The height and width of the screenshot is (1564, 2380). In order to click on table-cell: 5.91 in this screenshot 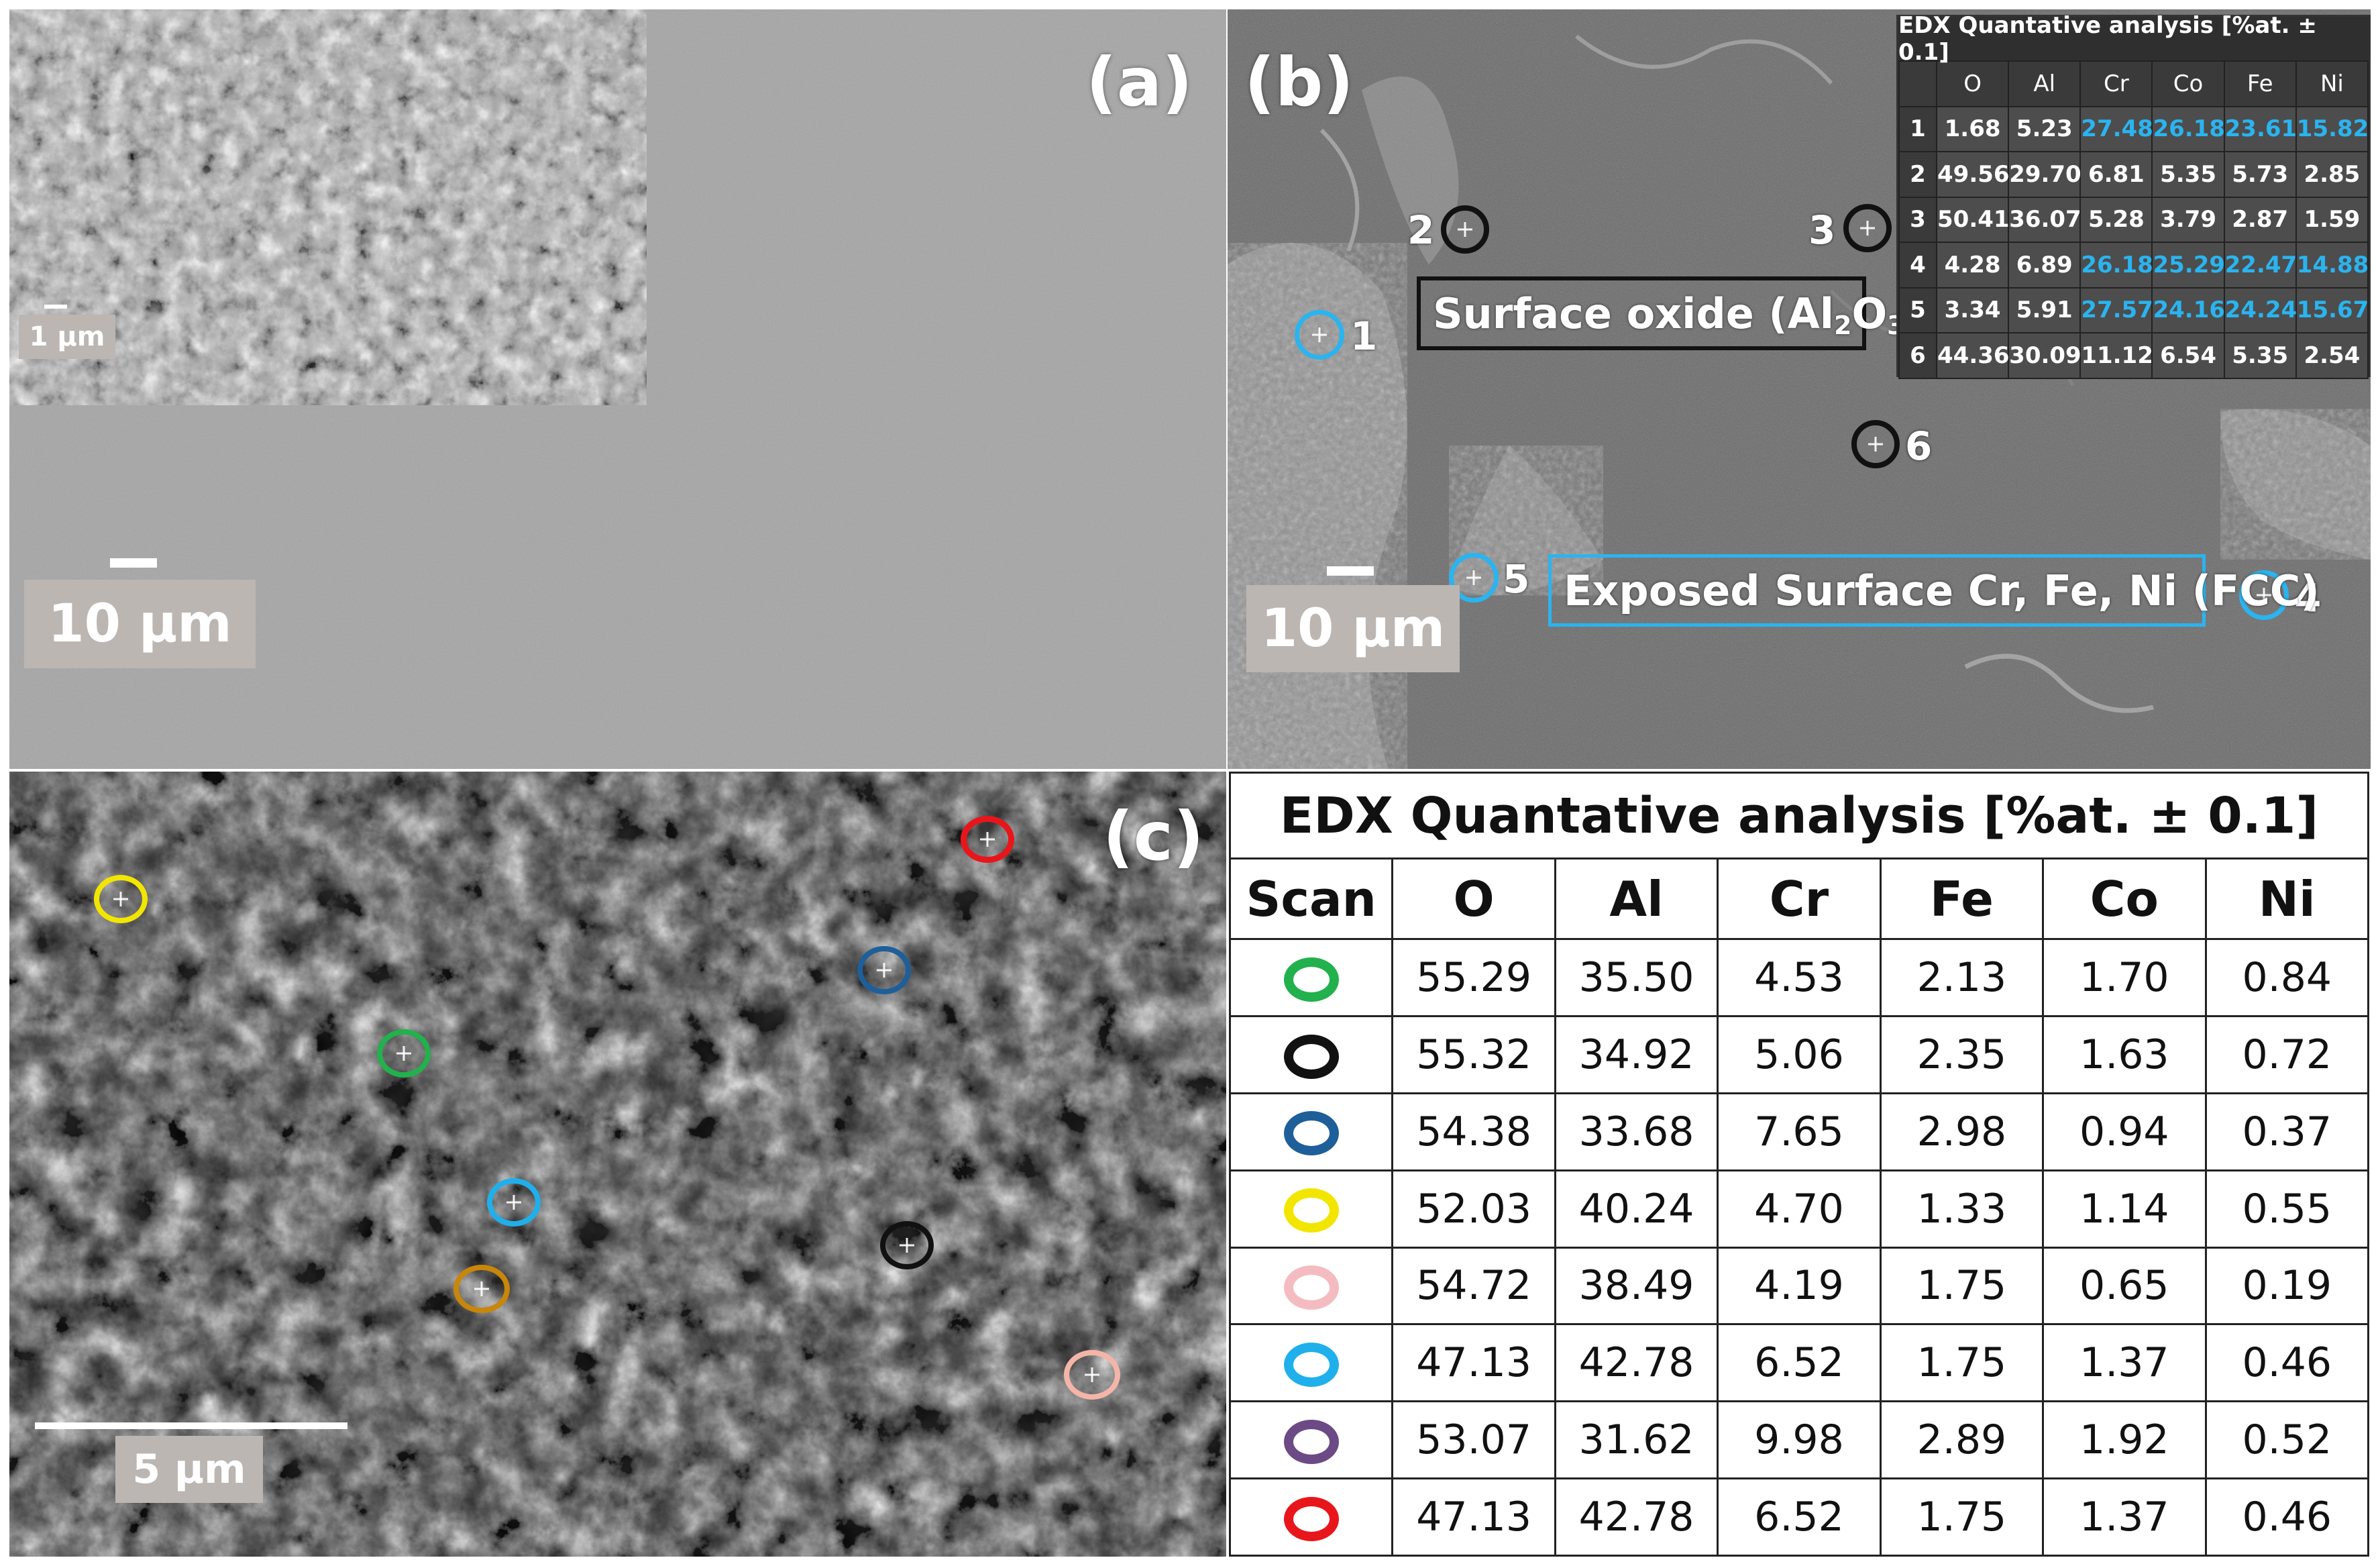, I will do `click(2044, 309)`.